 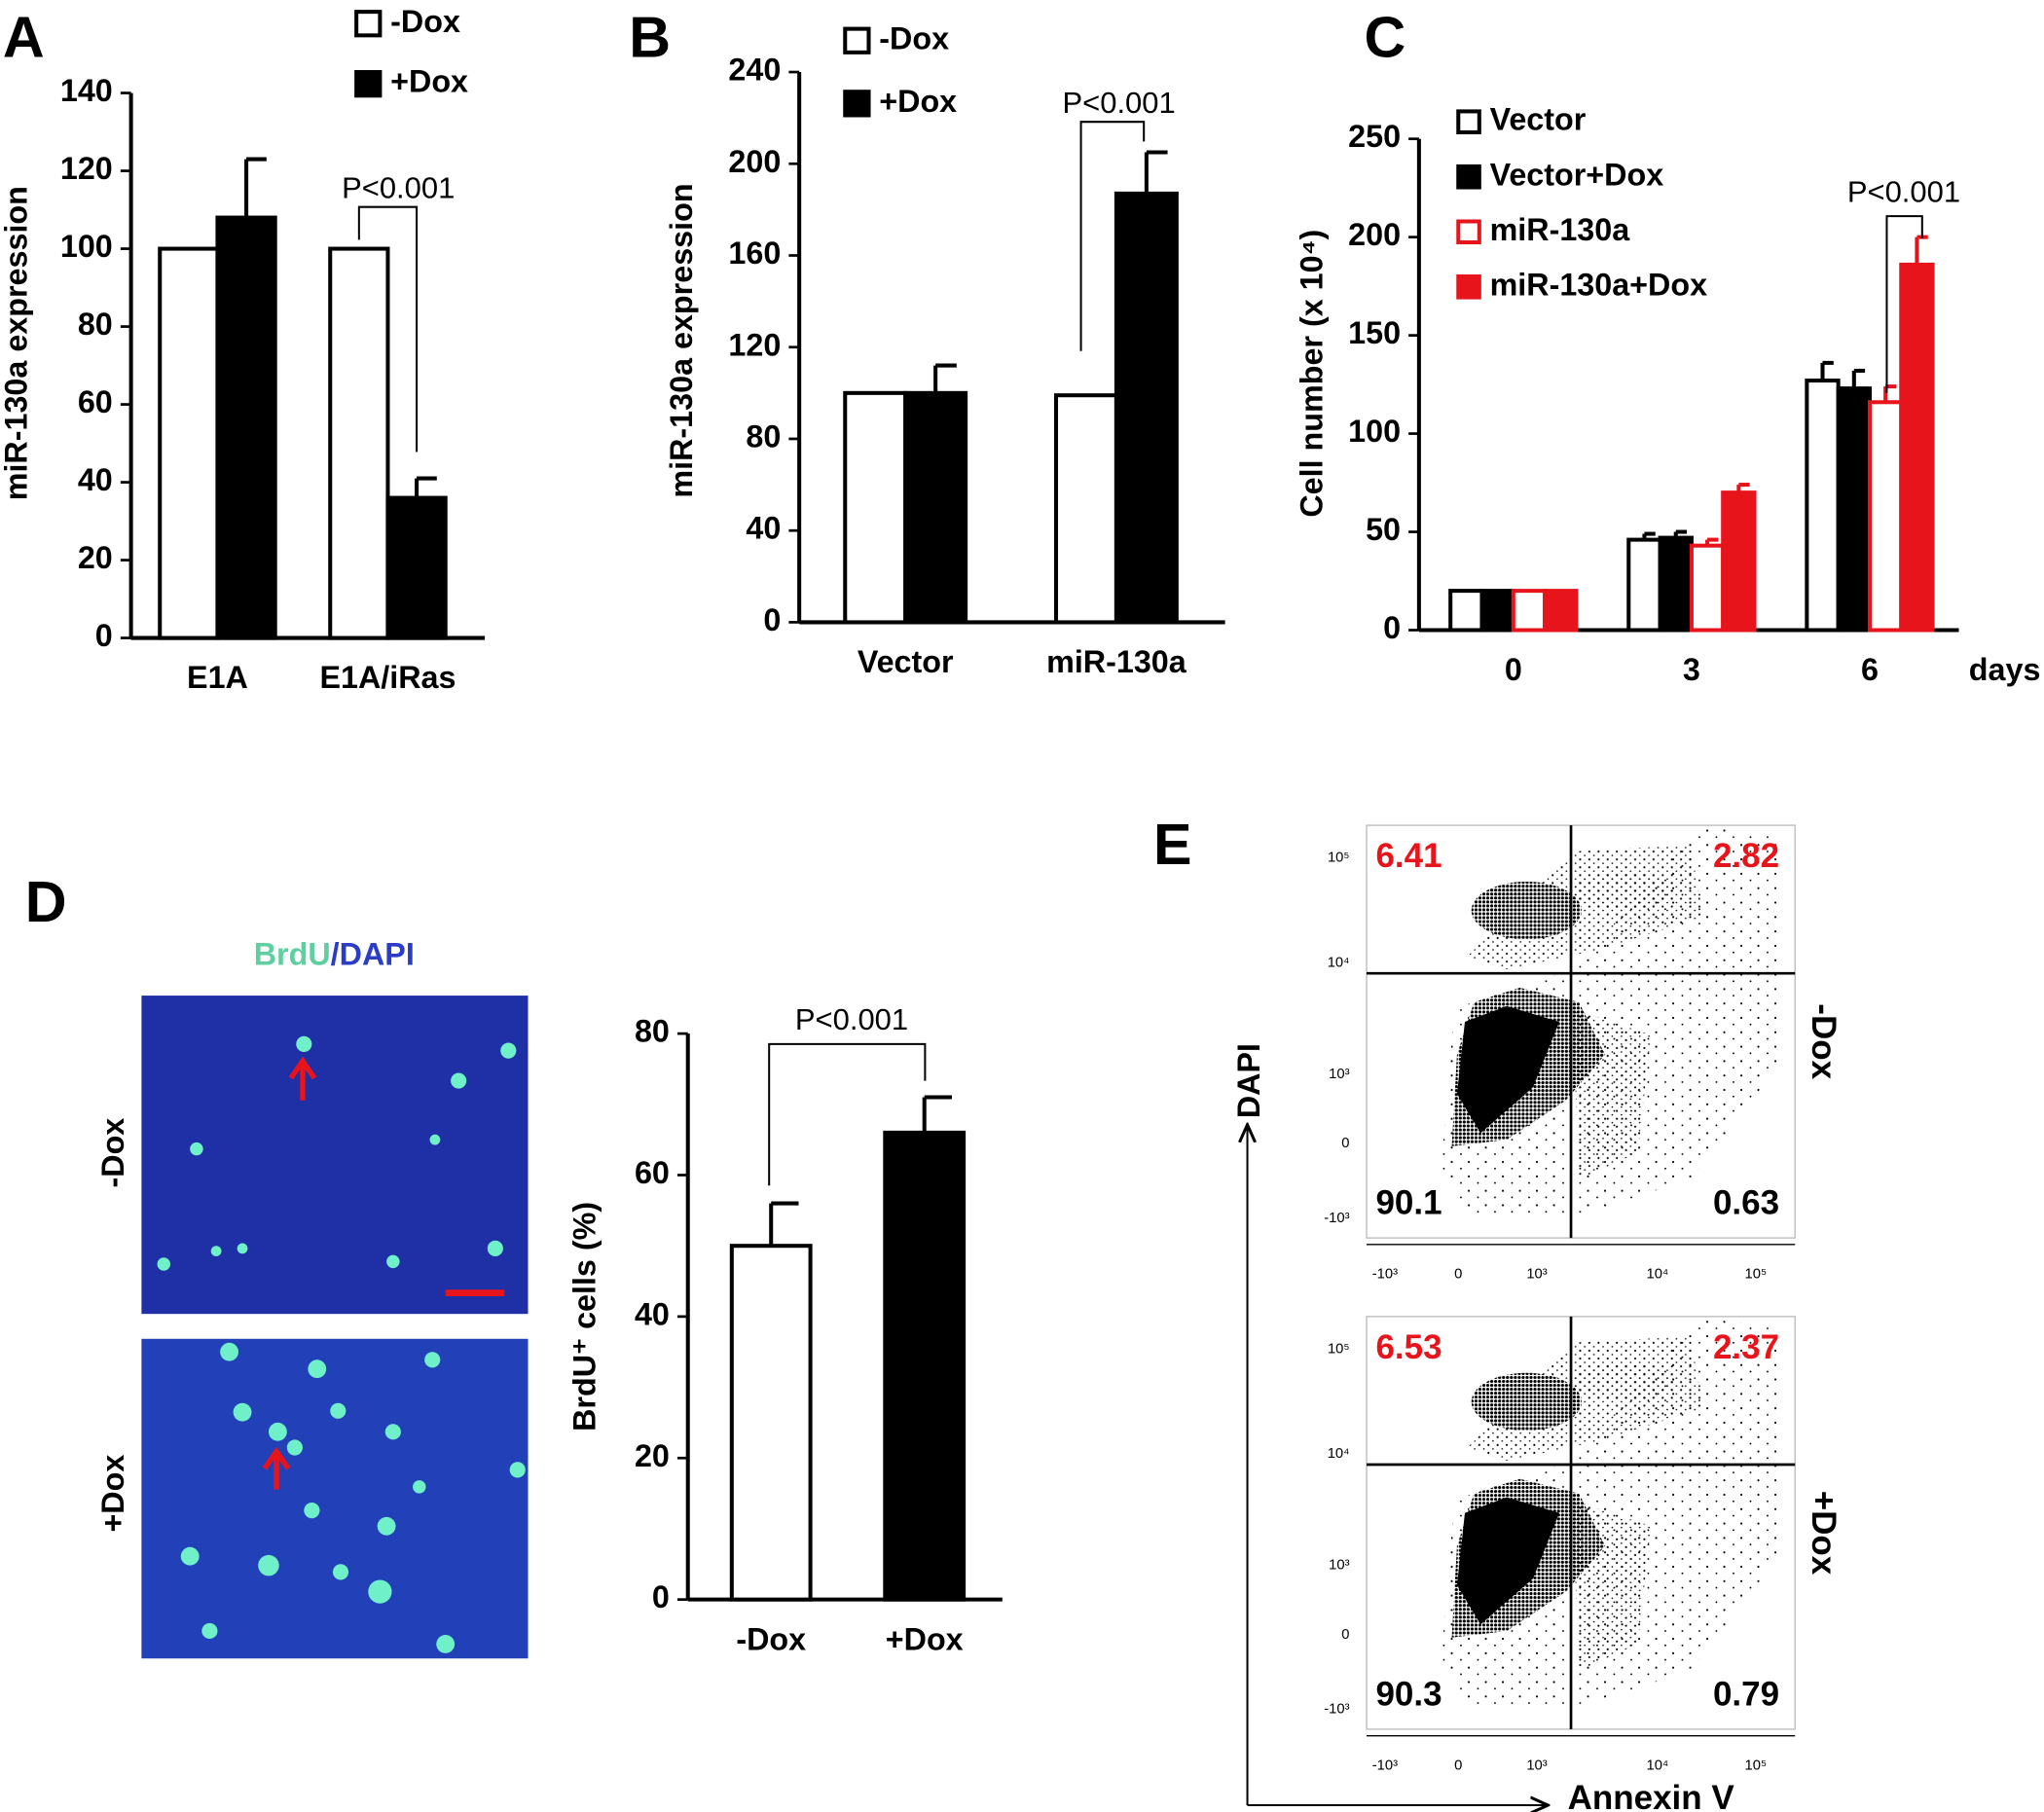 I want to click on image-title-part: BrdU, so click(x=293, y=954).